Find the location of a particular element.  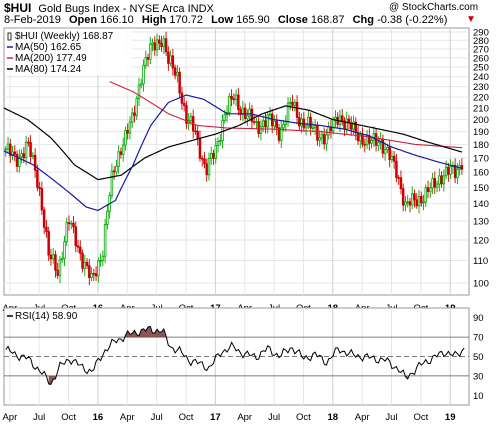

price-ytick-label: 160 is located at coordinates (481, 173).